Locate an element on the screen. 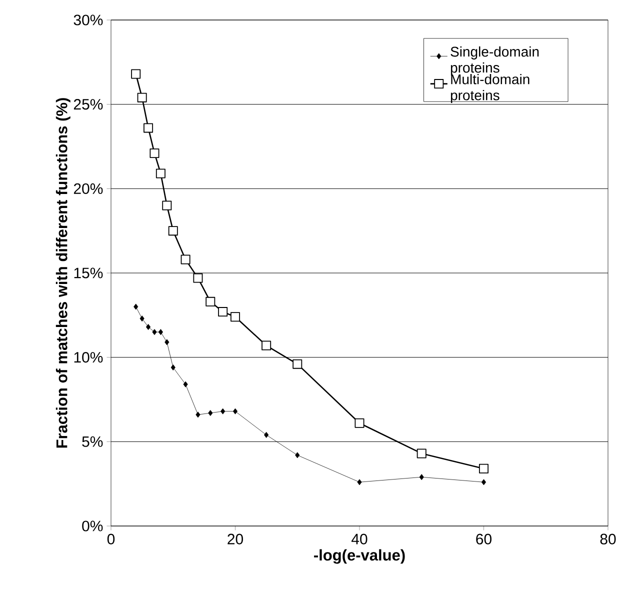 Image resolution: width=621 pixels, height=600 pixels. x-axis-title: -log(e-value) is located at coordinates (359, 556).